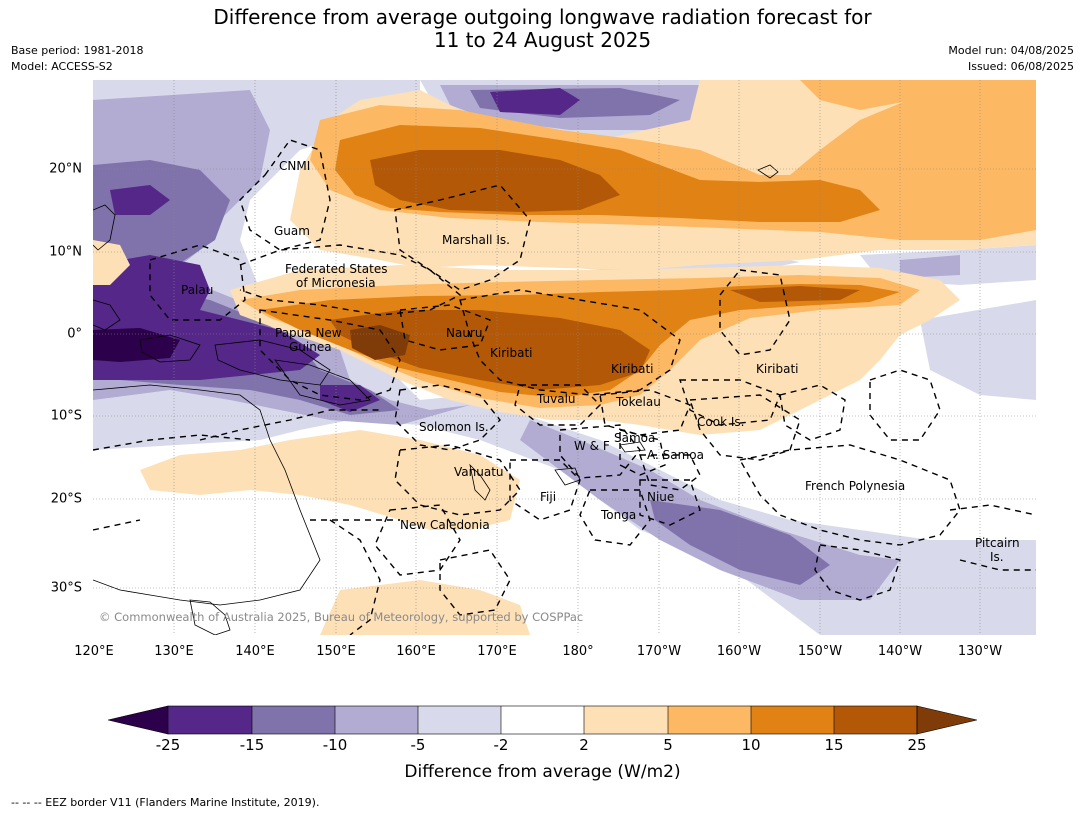 The image size is (1085, 816). What do you see at coordinates (542, 40) in the screenshot?
I see `title-line-2: 11 to 24 August 2025` at bounding box center [542, 40].